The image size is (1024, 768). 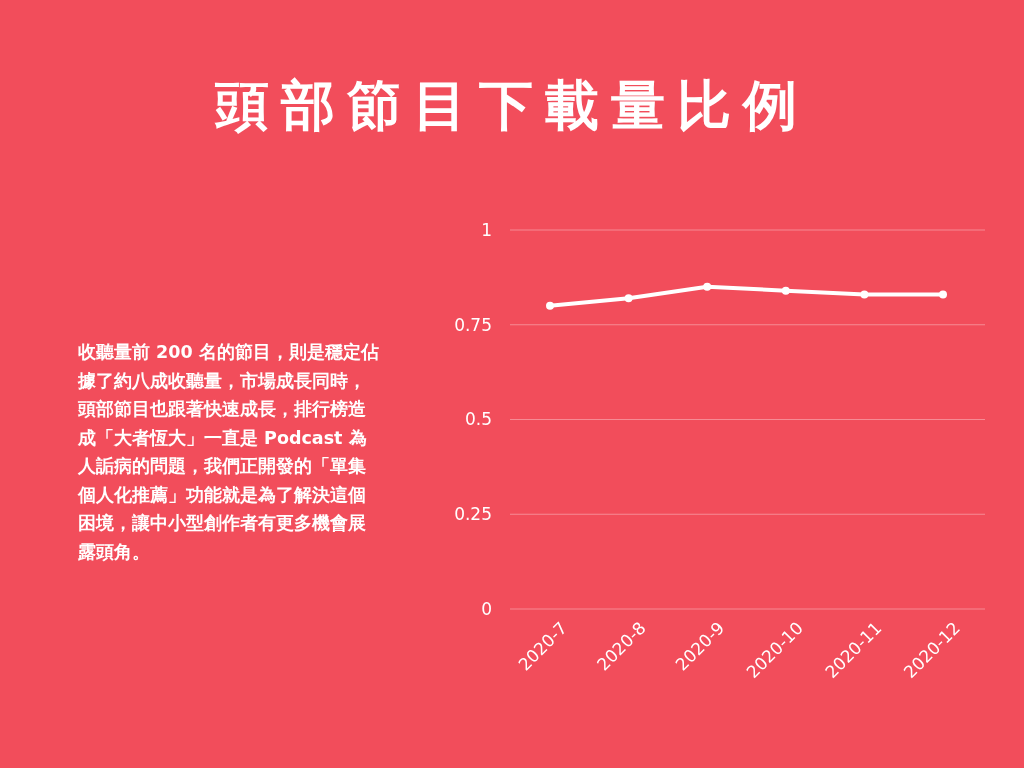 What do you see at coordinates (486, 608) in the screenshot?
I see `y-tick-label: 0` at bounding box center [486, 608].